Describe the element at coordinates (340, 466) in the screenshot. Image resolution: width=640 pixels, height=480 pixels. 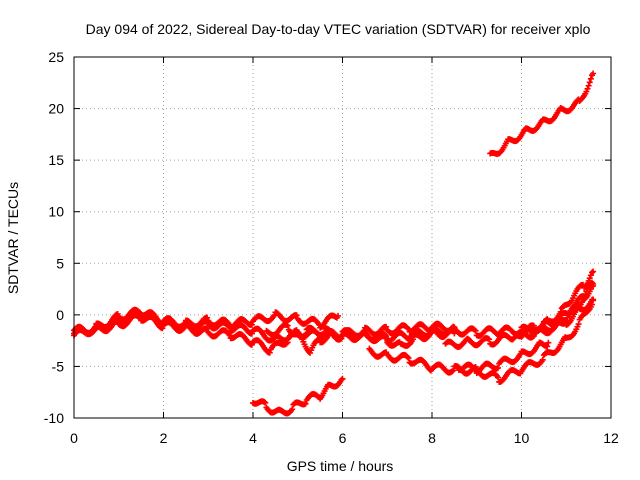
I see `x-axis-label: GPS time / hours` at that location.